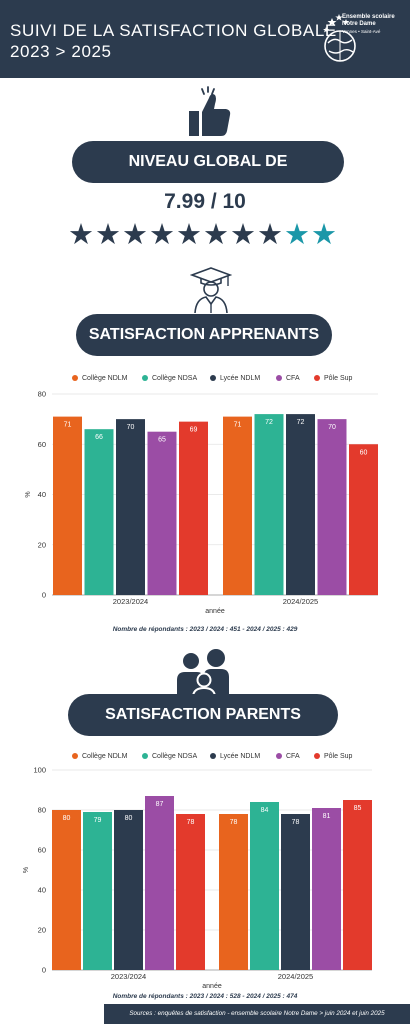 The height and width of the screenshot is (1024, 410). What do you see at coordinates (61, 51) in the screenshot?
I see `page-title-line2: 2023 > 2025` at bounding box center [61, 51].